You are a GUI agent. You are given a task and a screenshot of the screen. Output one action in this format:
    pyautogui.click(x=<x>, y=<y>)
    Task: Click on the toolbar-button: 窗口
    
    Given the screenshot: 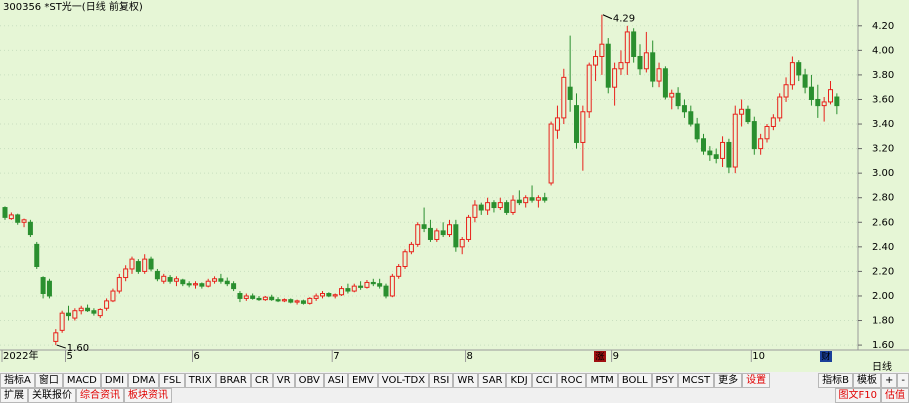 What is the action you would take?
    pyautogui.click(x=48, y=380)
    